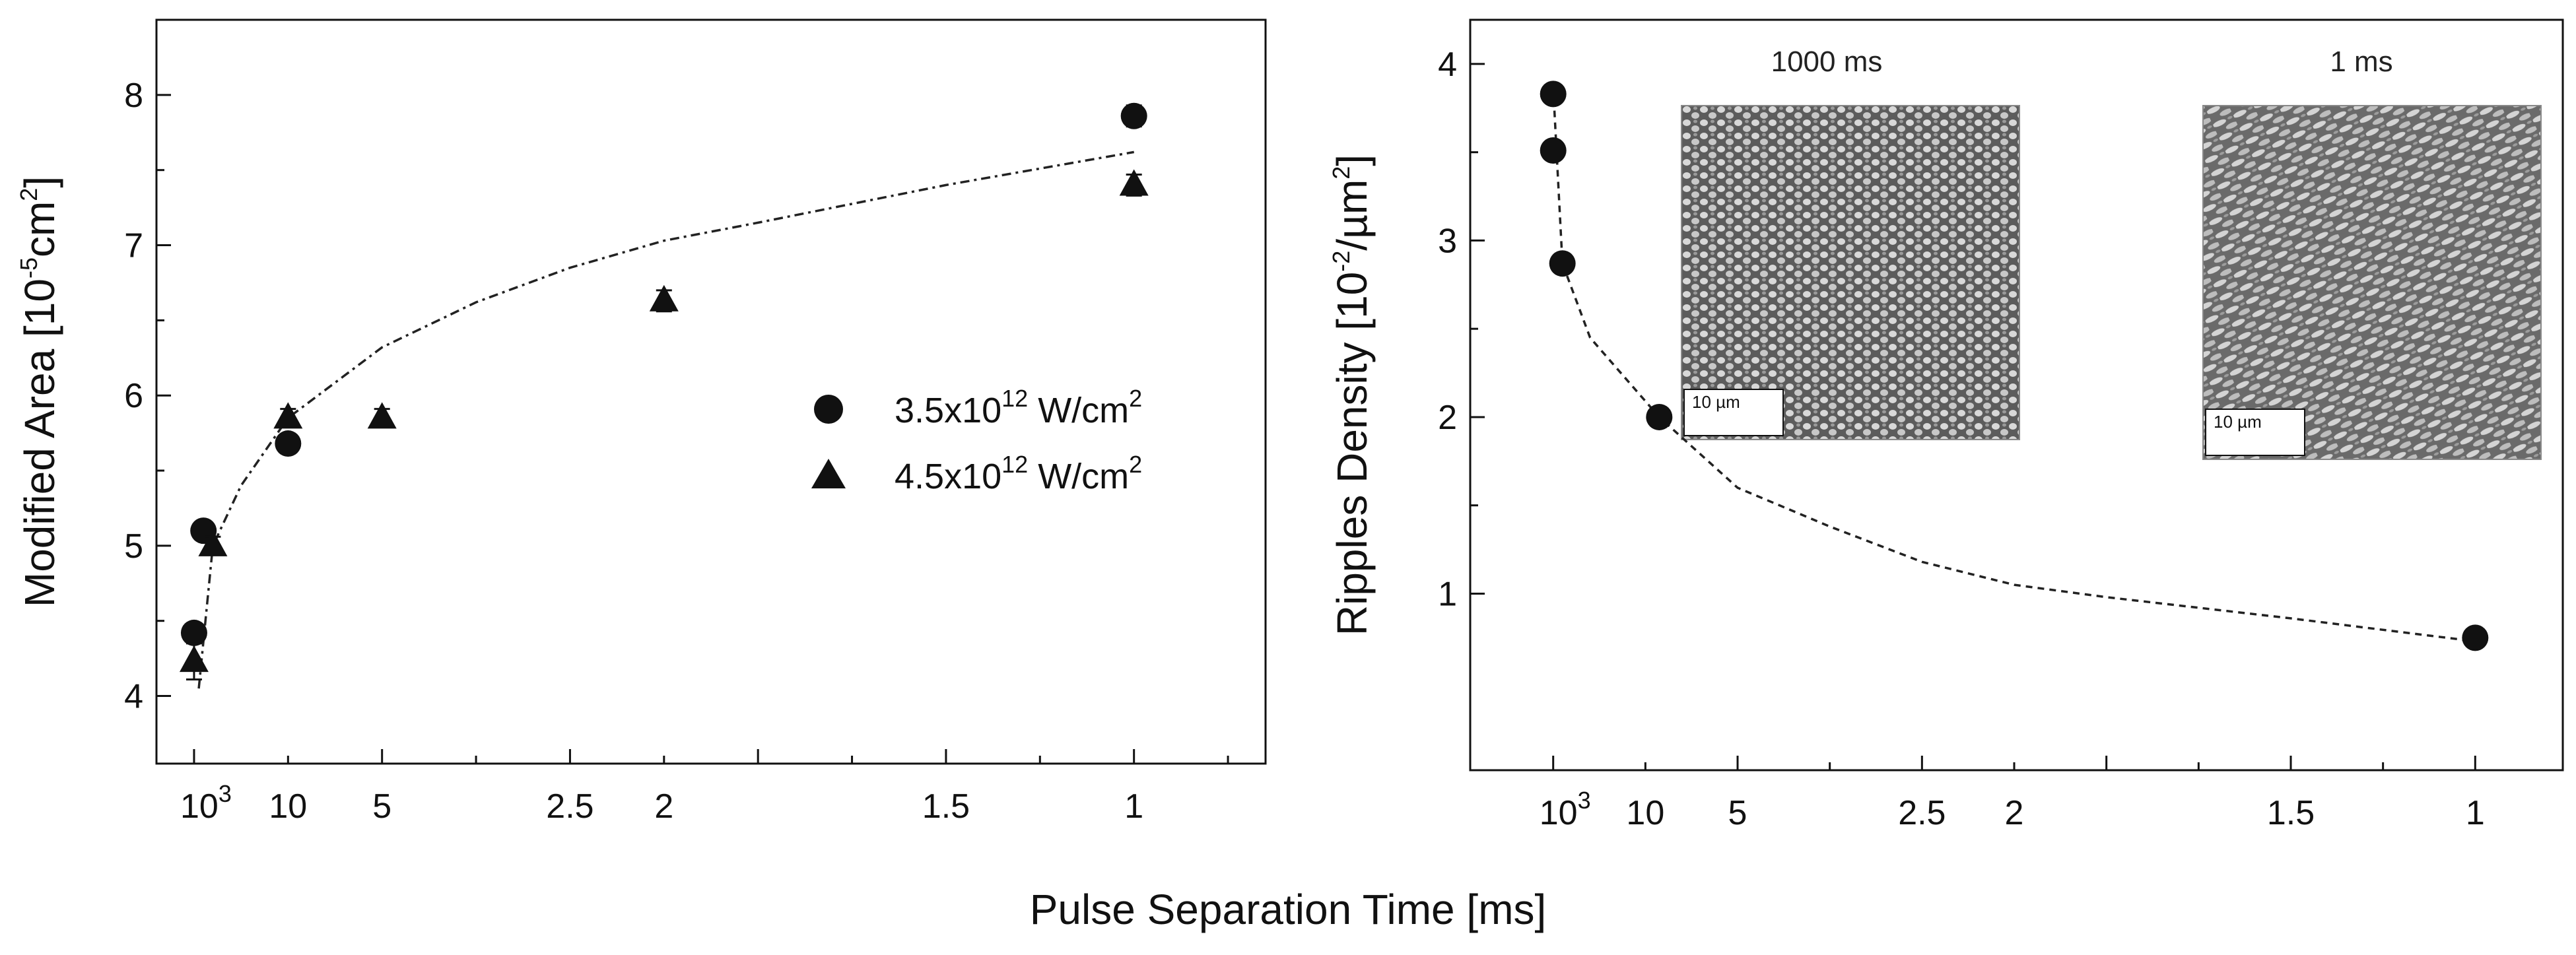 This screenshot has width=2576, height=955. Describe the element at coordinates (2372, 282) in the screenshot. I see `sem-image-1ms` at that location.